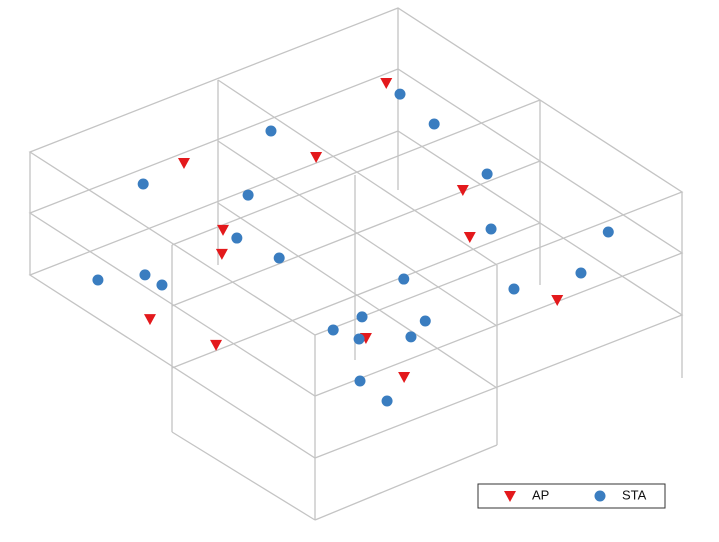  Describe the element at coordinates (575, 494) in the screenshot. I see `legend: AP STA` at that location.